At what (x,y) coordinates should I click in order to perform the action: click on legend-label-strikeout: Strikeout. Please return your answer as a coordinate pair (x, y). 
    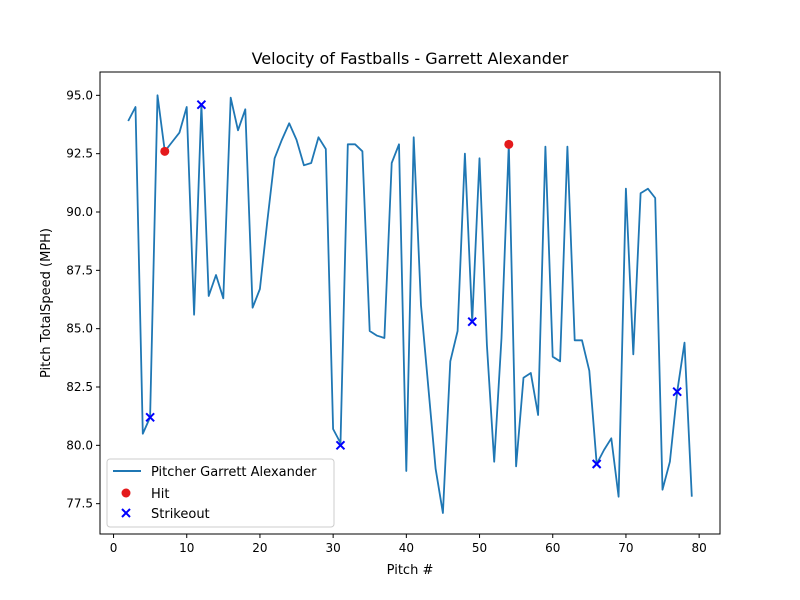
    Looking at the image, I should click on (180, 514).